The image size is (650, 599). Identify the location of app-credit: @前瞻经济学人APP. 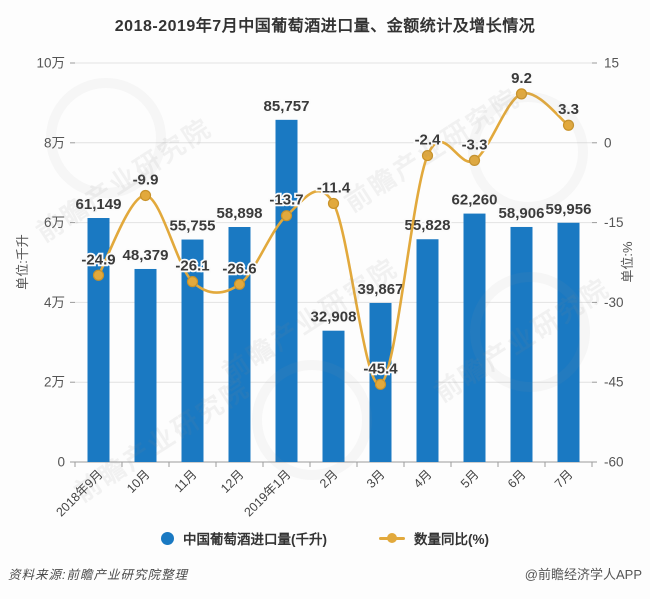
(583, 574).